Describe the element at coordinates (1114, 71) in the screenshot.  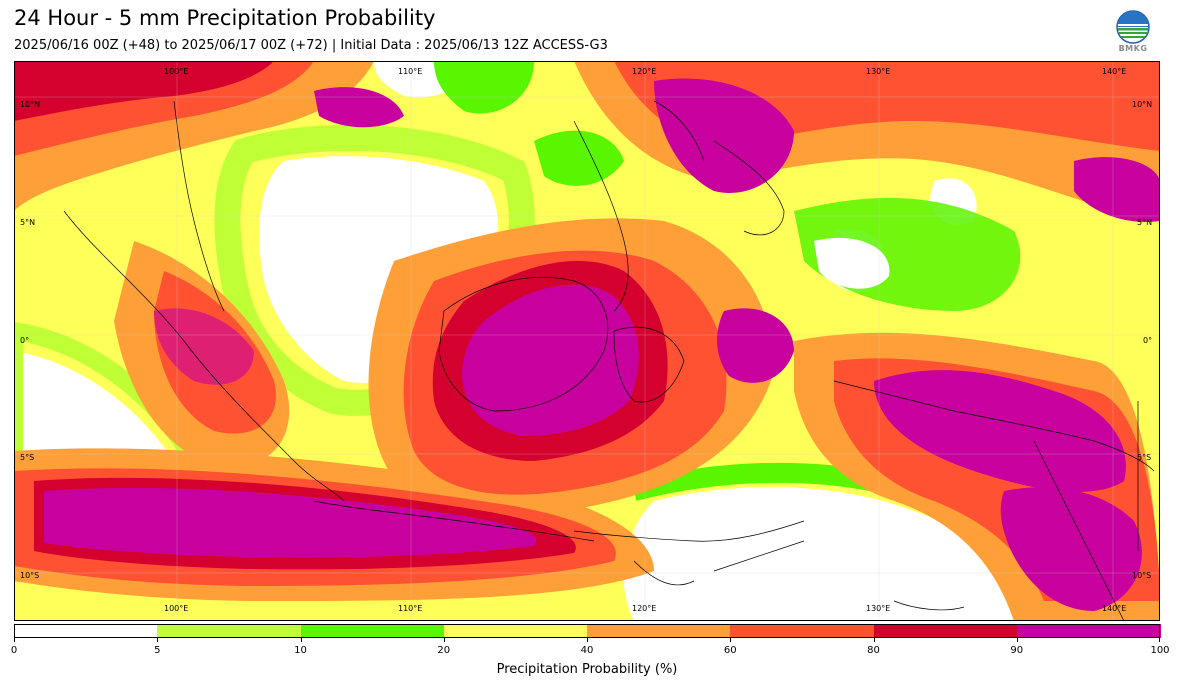
I see `lon-tick-top-140: 140°E` at that location.